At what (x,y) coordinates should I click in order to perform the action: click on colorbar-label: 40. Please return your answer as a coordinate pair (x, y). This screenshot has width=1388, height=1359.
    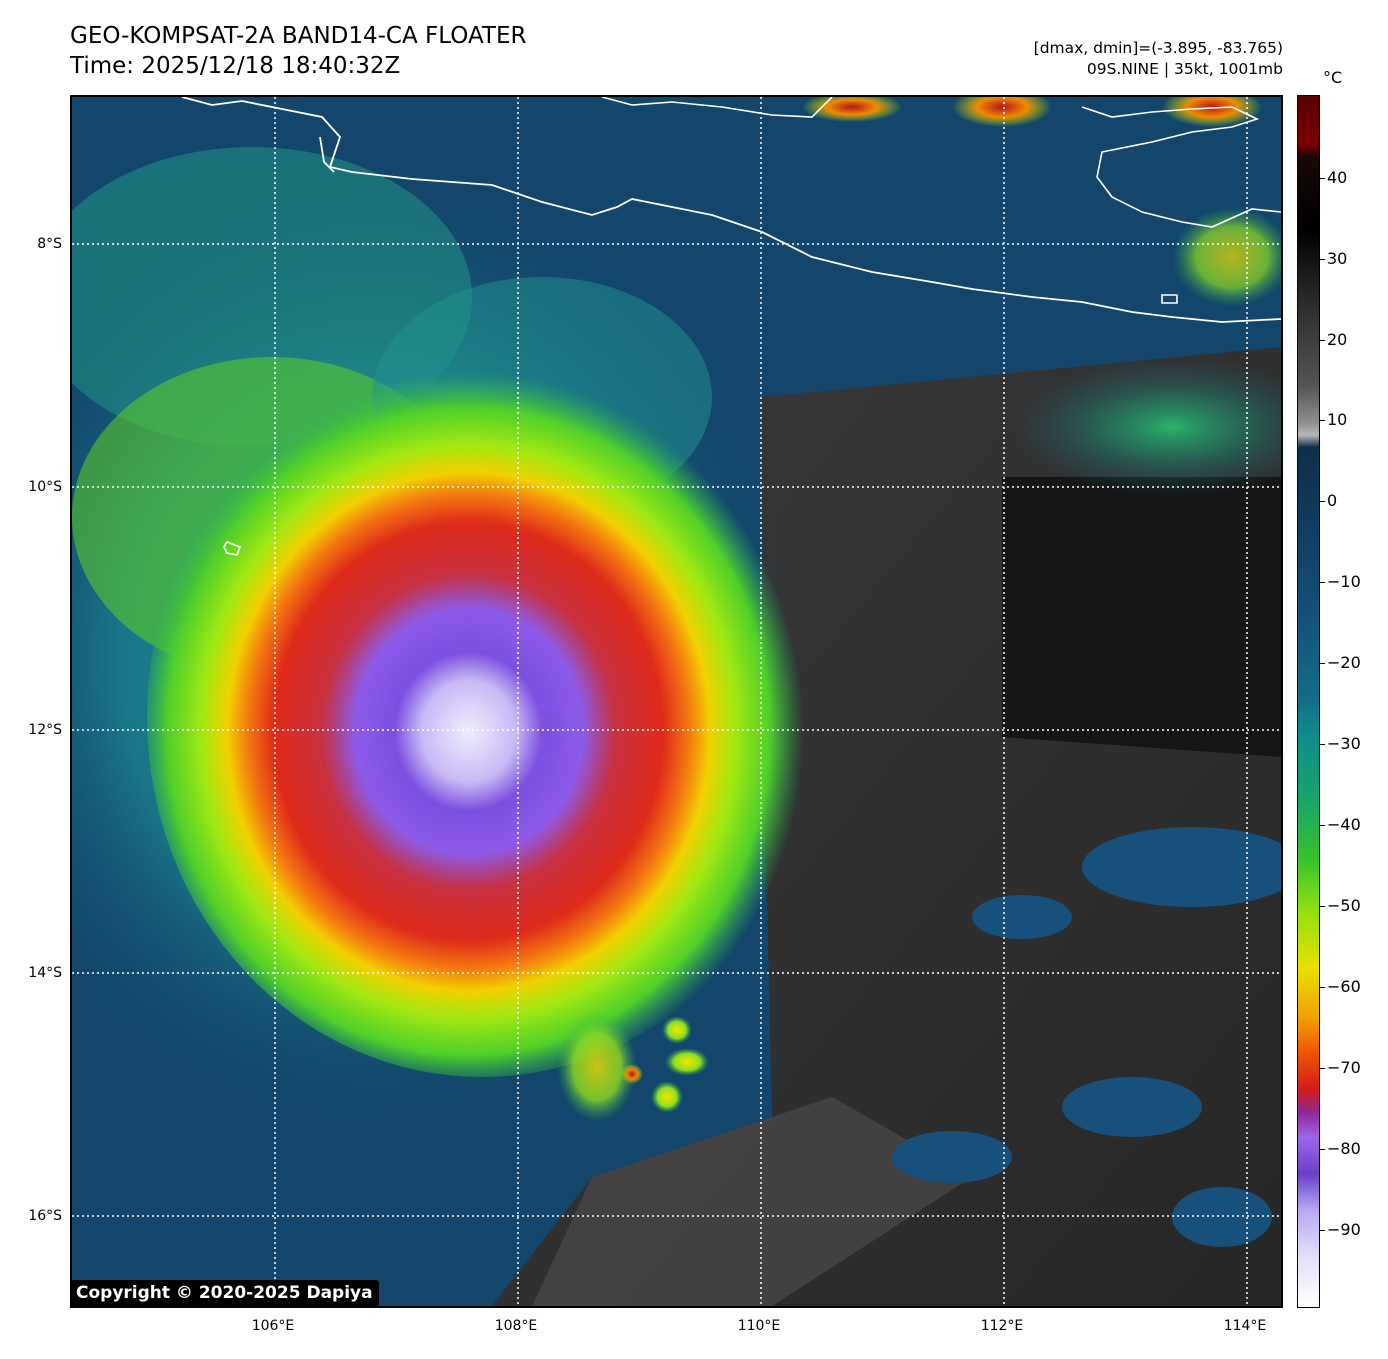
    Looking at the image, I should click on (1337, 177).